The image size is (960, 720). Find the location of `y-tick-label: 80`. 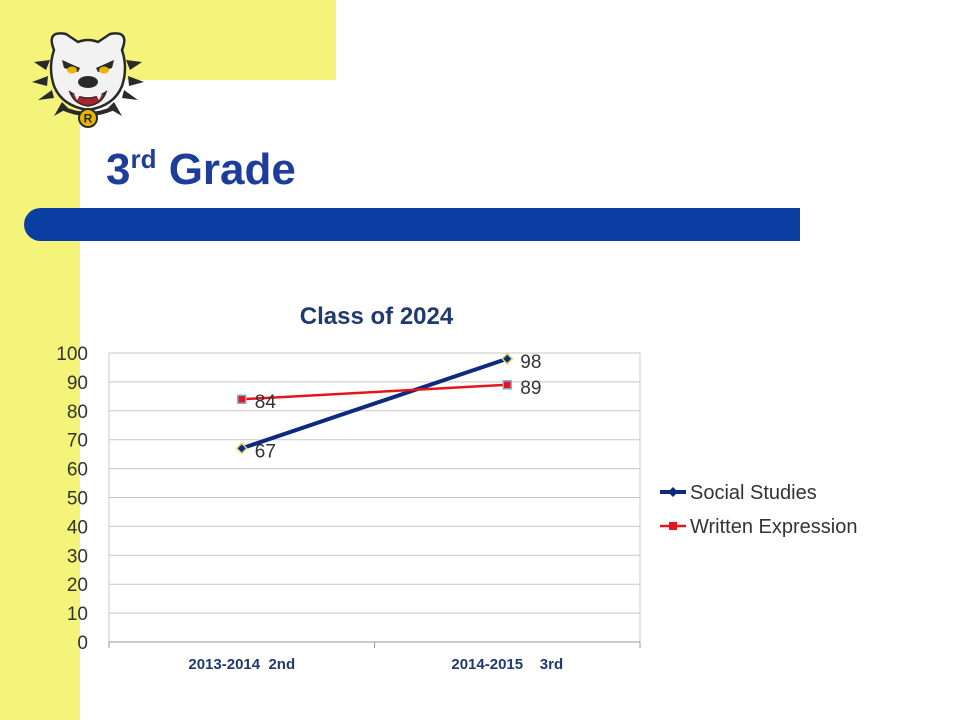

y-tick-label: 80 is located at coordinates (77, 412).